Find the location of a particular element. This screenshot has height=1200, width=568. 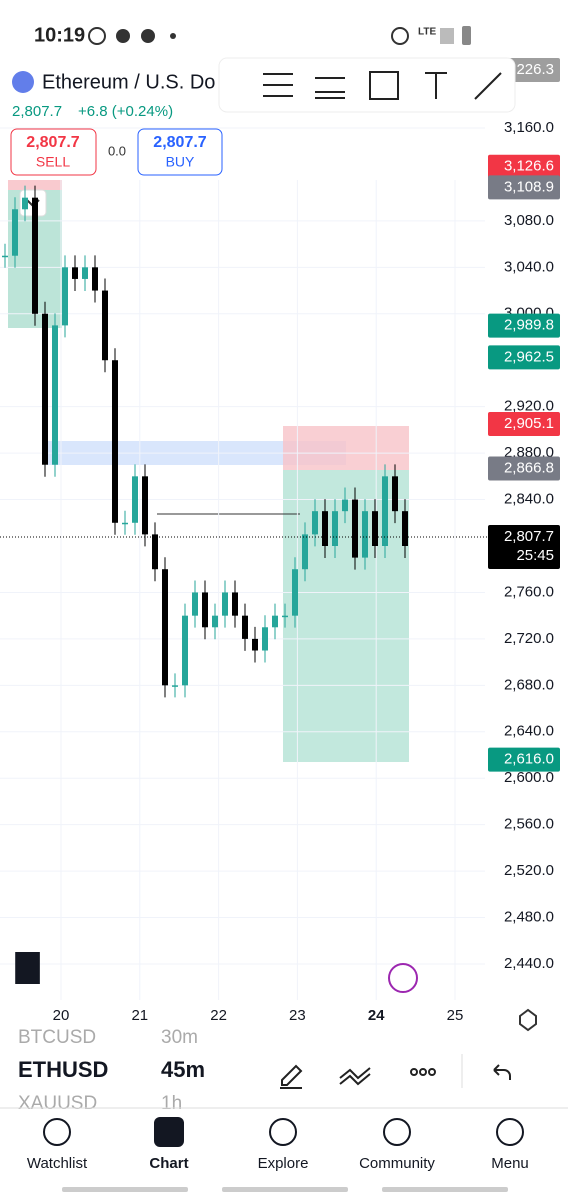

tool-rect is located at coordinates (384, 85).